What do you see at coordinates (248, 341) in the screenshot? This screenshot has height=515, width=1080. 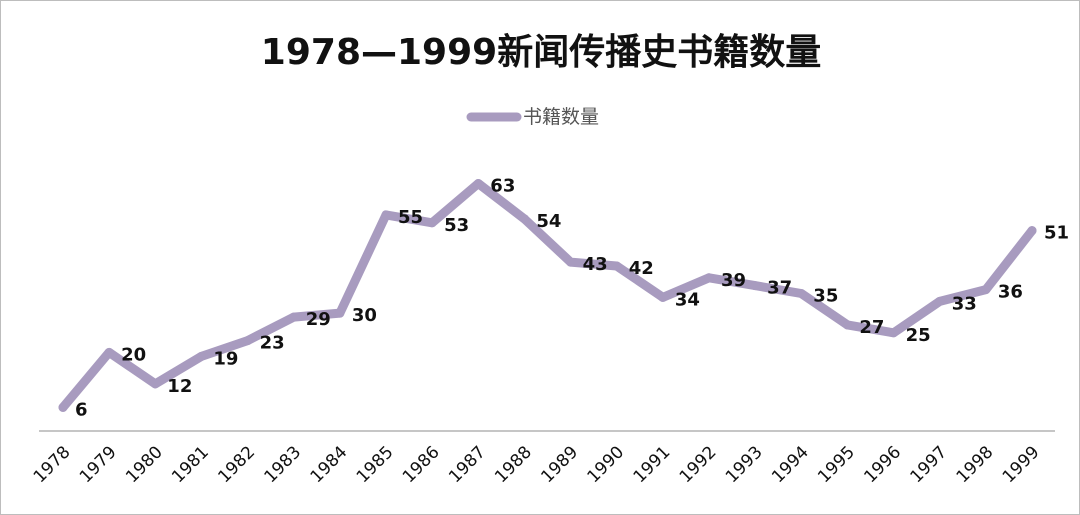 I see `data-point-1982` at bounding box center [248, 341].